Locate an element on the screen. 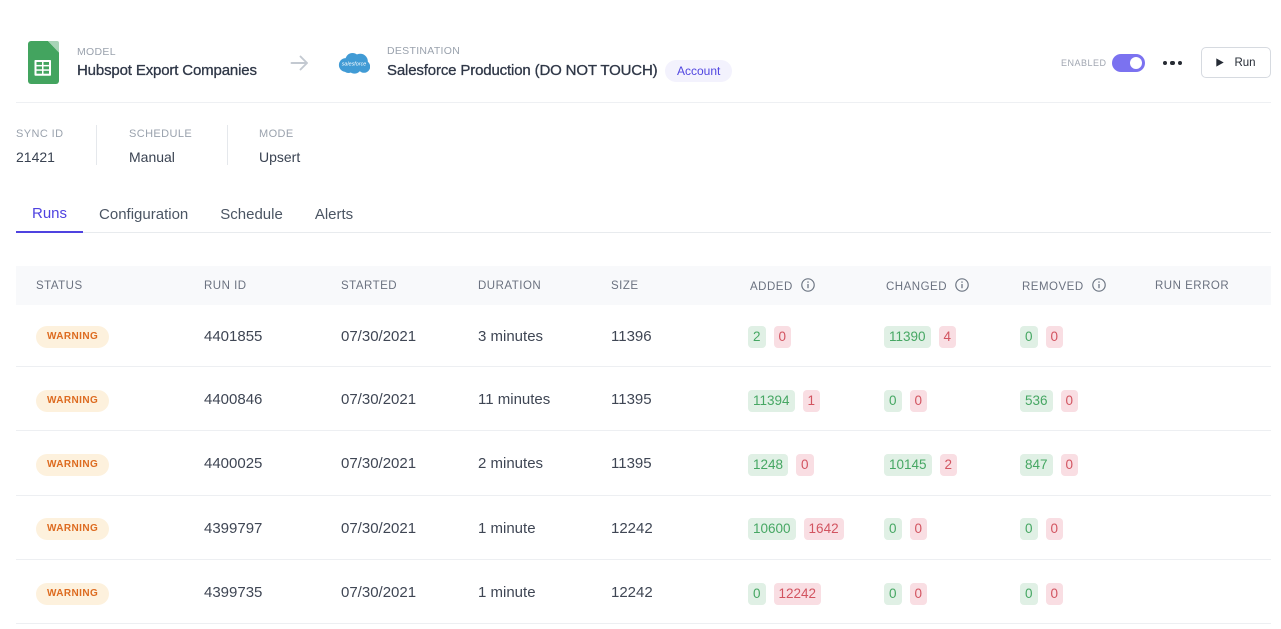 The width and height of the screenshot is (1281, 629). svg-text: salesforce is located at coordinates (354, 64).